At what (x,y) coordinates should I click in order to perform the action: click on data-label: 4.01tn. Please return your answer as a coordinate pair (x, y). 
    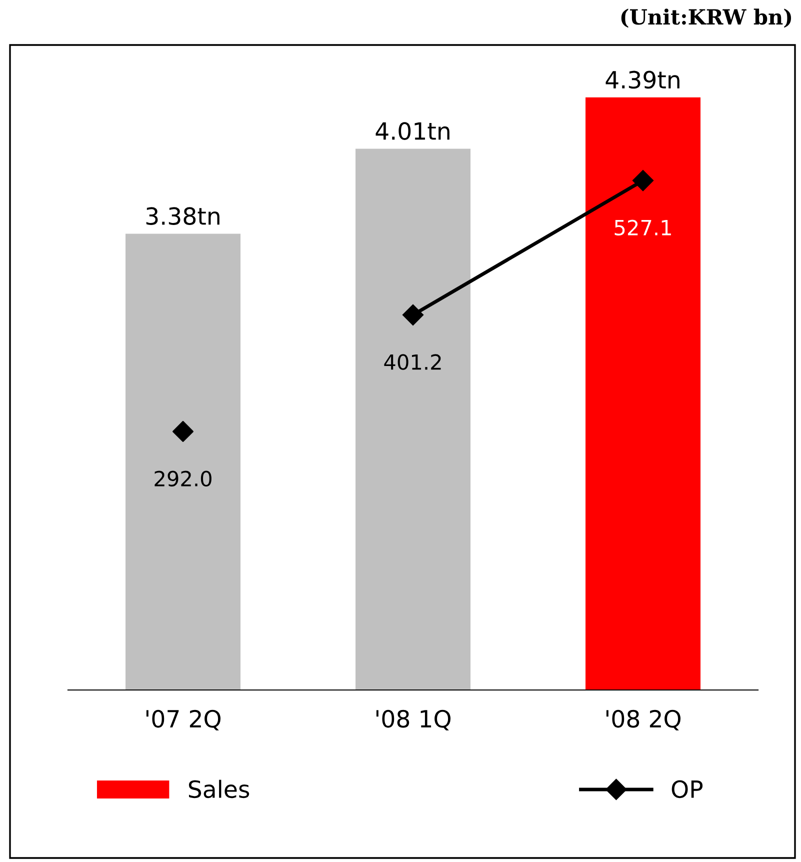
    Looking at the image, I should click on (413, 131).